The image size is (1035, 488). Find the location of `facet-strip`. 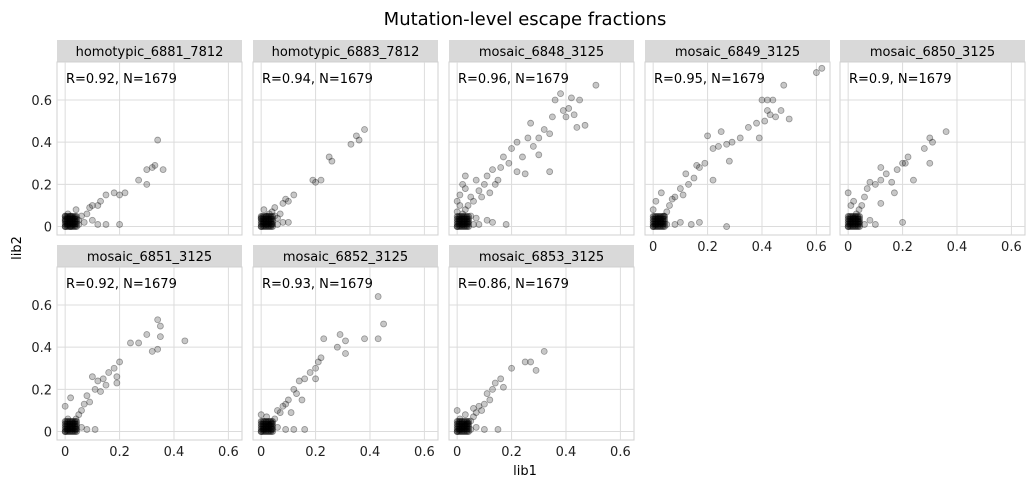

facet-strip is located at coordinates (345, 256).